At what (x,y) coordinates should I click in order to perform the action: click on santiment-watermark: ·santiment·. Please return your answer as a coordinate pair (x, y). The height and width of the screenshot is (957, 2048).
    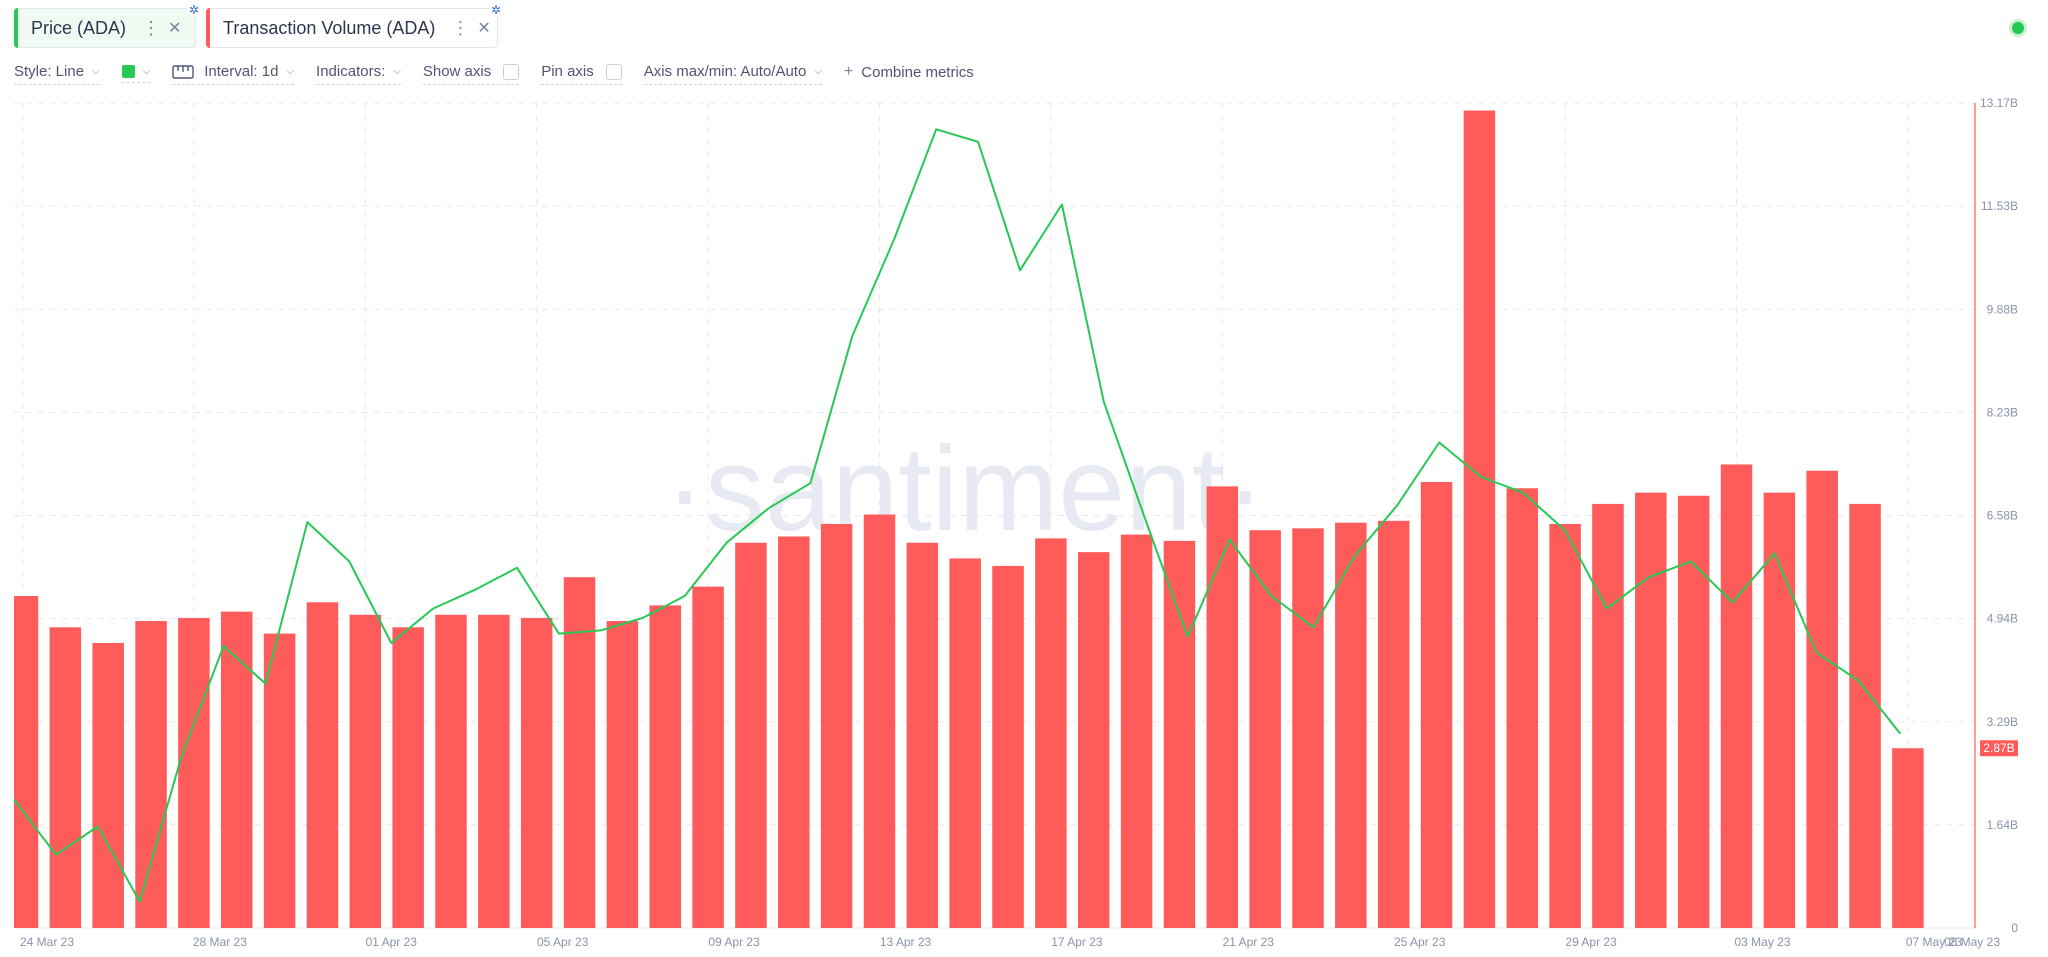
    Looking at the image, I should click on (965, 489).